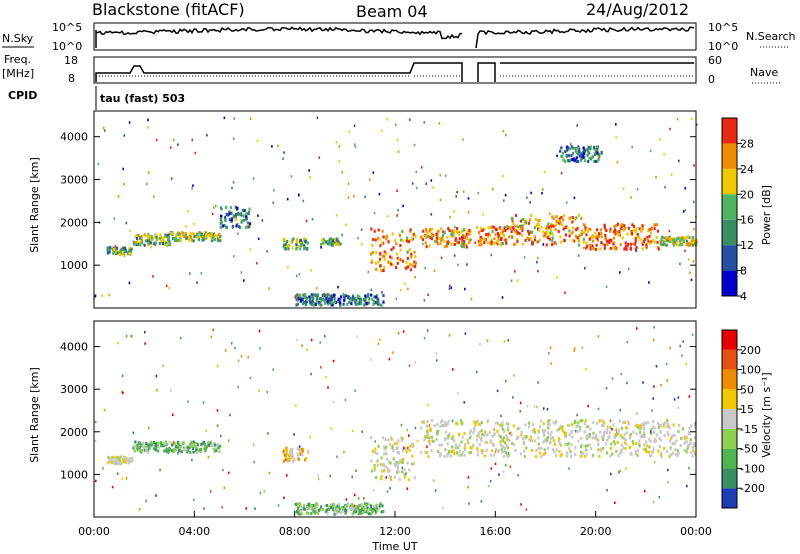 Image resolution: width=800 pixels, height=554 pixels. I want to click on colorbar-tick-label: 15, so click(747, 409).